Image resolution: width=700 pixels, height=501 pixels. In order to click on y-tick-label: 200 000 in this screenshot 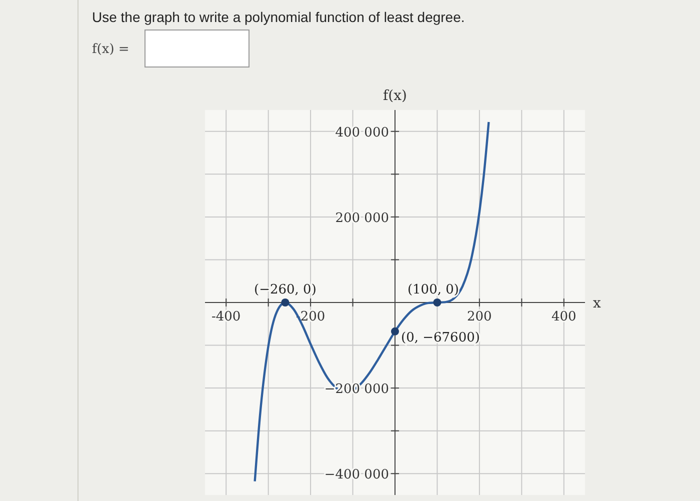, I will do `click(362, 218)`.